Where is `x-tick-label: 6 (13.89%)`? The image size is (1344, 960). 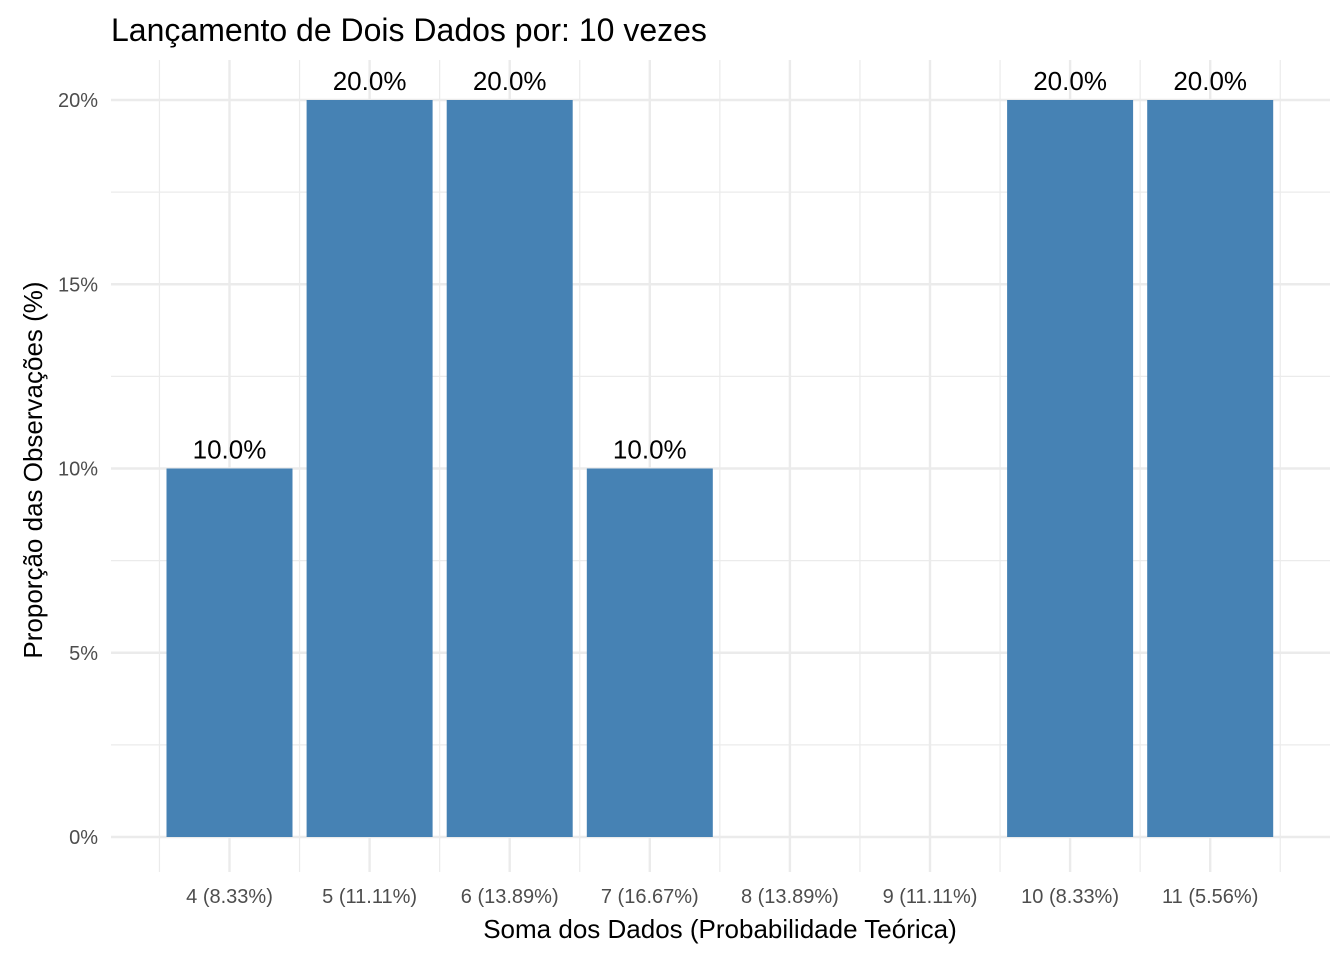 x-tick-label: 6 (13.89%) is located at coordinates (510, 897).